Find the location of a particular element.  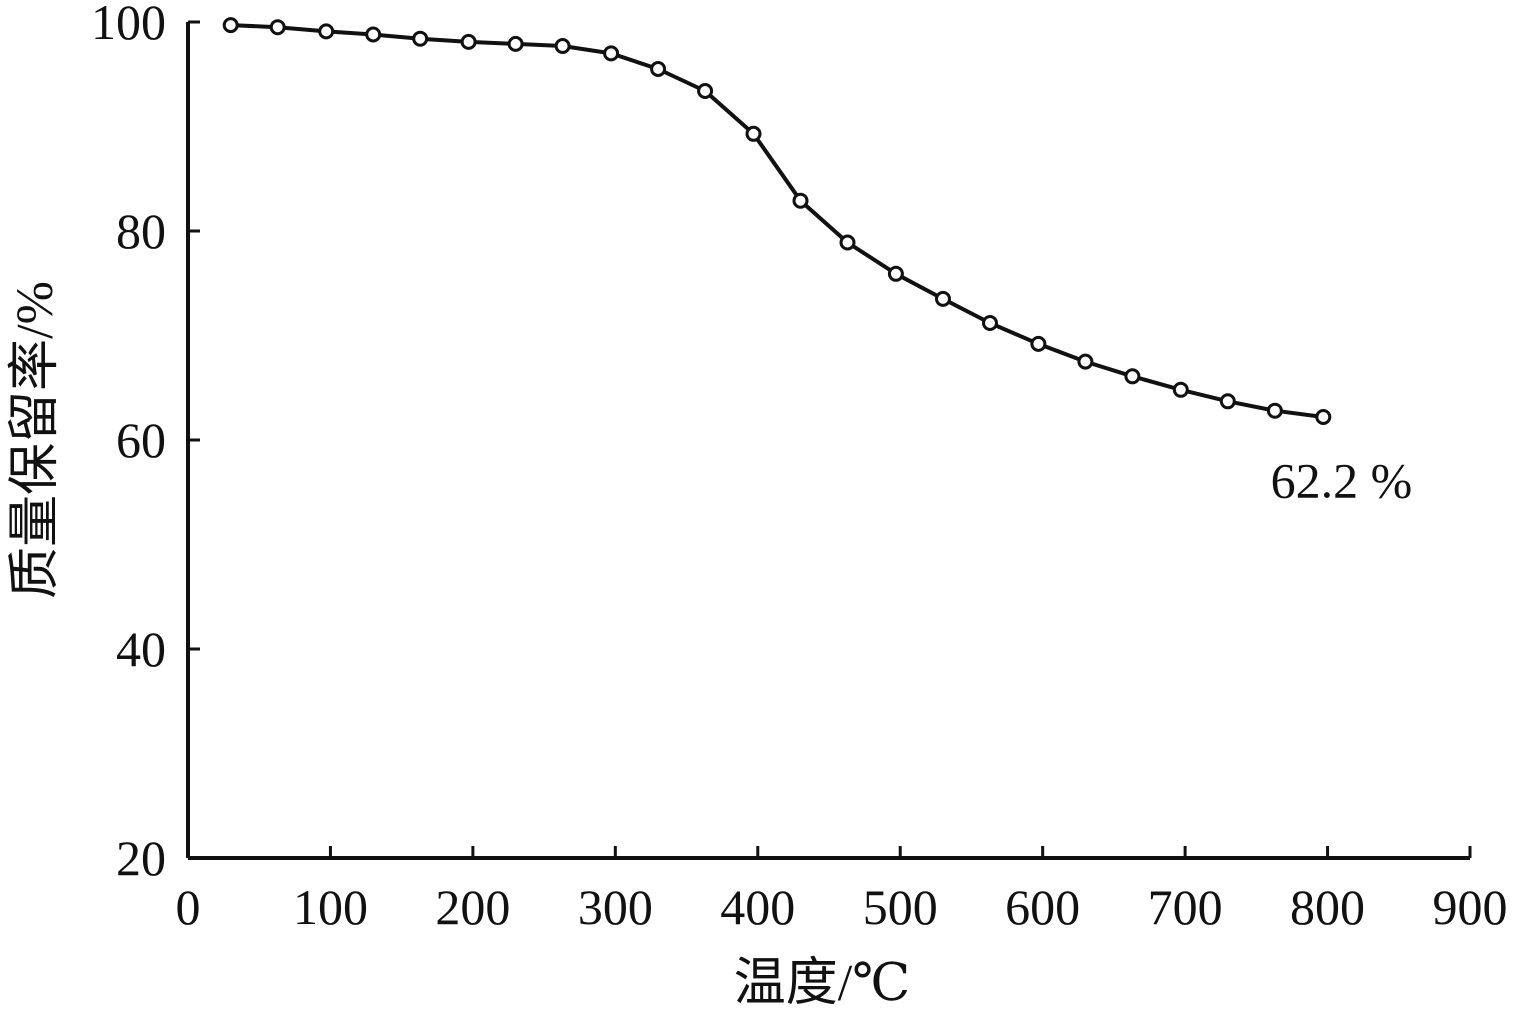

y-axis-title: 质量保留率/% is located at coordinates (35, 440).